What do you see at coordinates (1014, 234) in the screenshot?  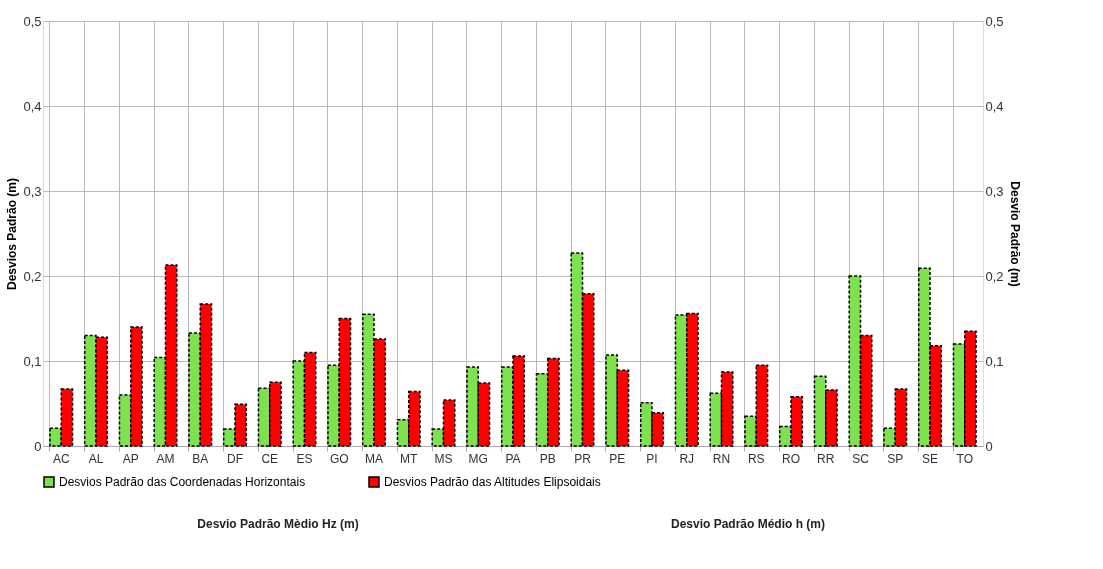 I see `y2-axis-title: Desvio Padrão (m)` at bounding box center [1014, 234].